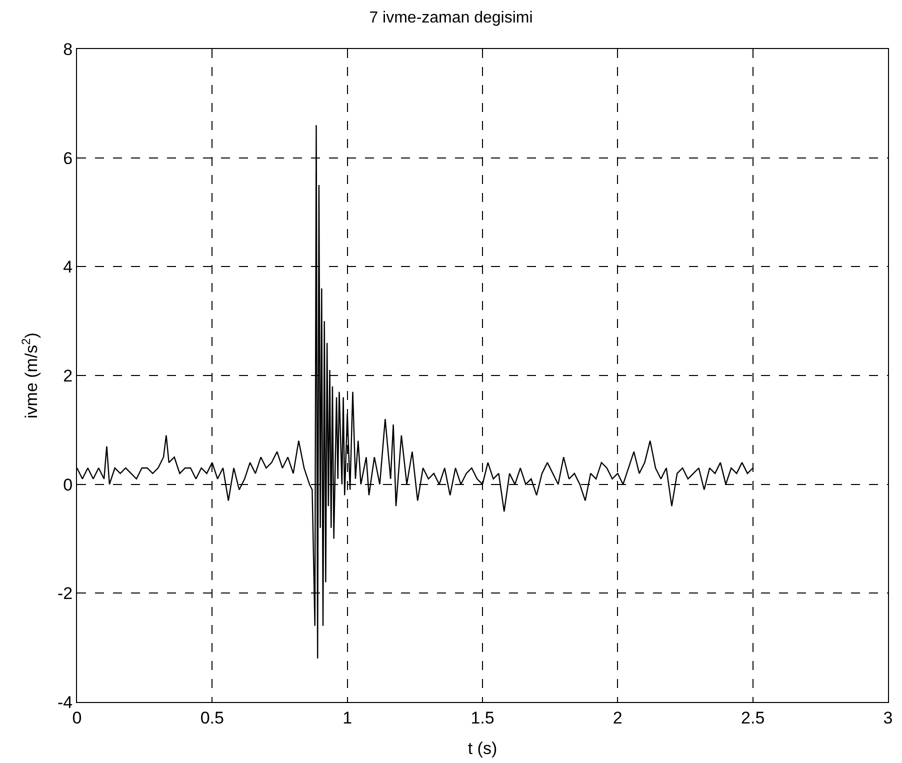  Describe the element at coordinates (68, 484) in the screenshot. I see `y-tick-label: 0` at that location.